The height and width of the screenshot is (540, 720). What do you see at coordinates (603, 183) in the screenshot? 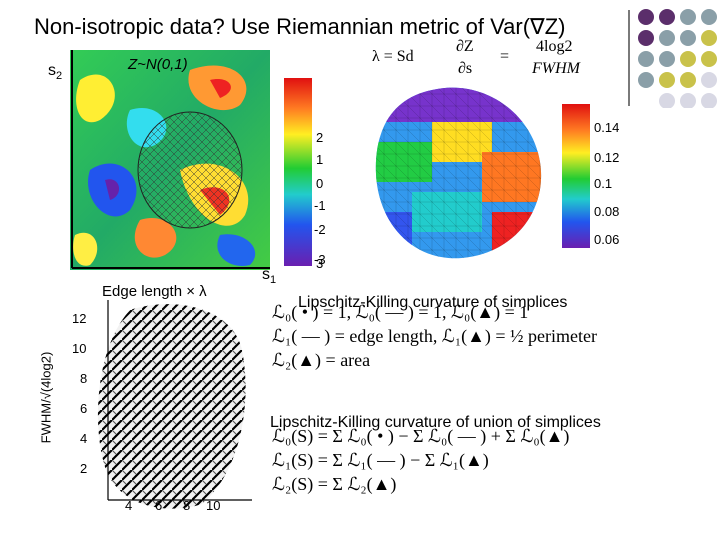
I see `right-colorbar-tick-01: 0.1` at bounding box center [603, 183].